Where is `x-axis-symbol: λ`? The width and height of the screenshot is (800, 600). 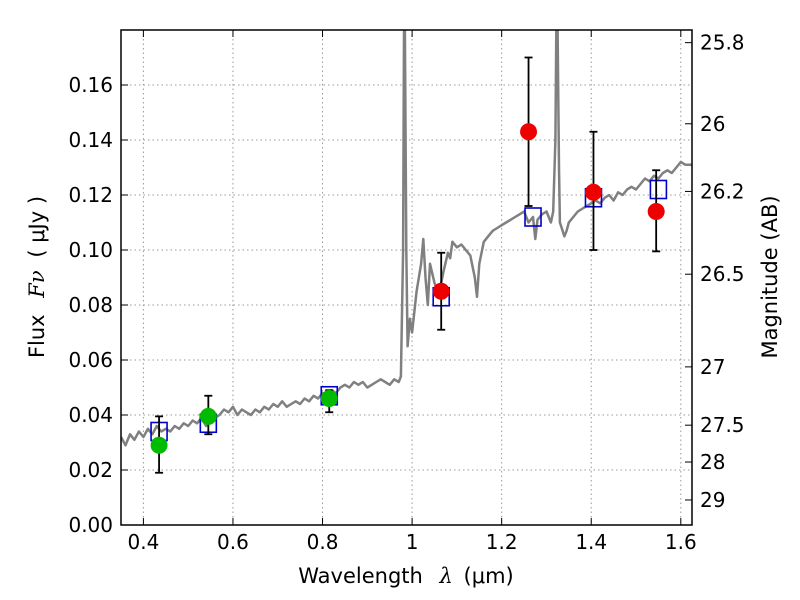 x-axis-symbol: λ is located at coordinates (446, 576).